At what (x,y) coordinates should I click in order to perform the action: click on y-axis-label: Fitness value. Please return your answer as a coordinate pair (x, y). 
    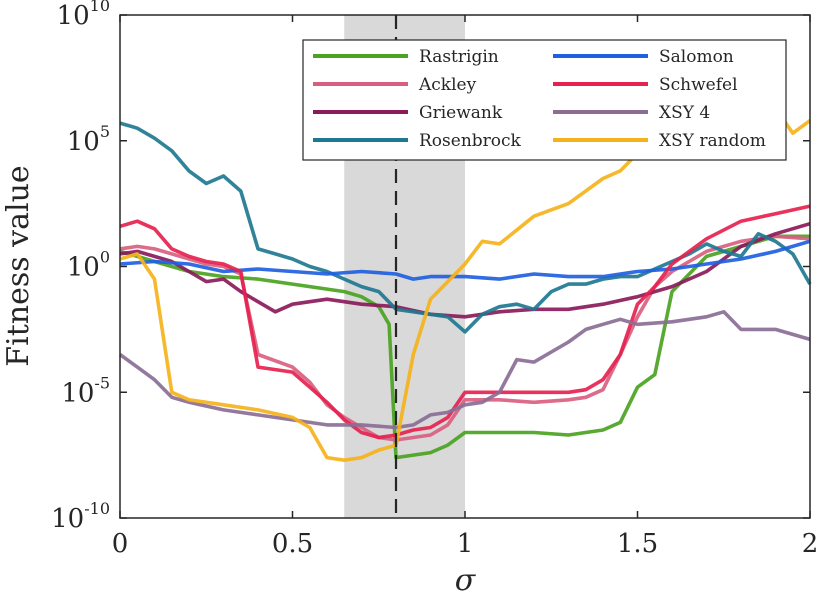
    Looking at the image, I should click on (18, 265).